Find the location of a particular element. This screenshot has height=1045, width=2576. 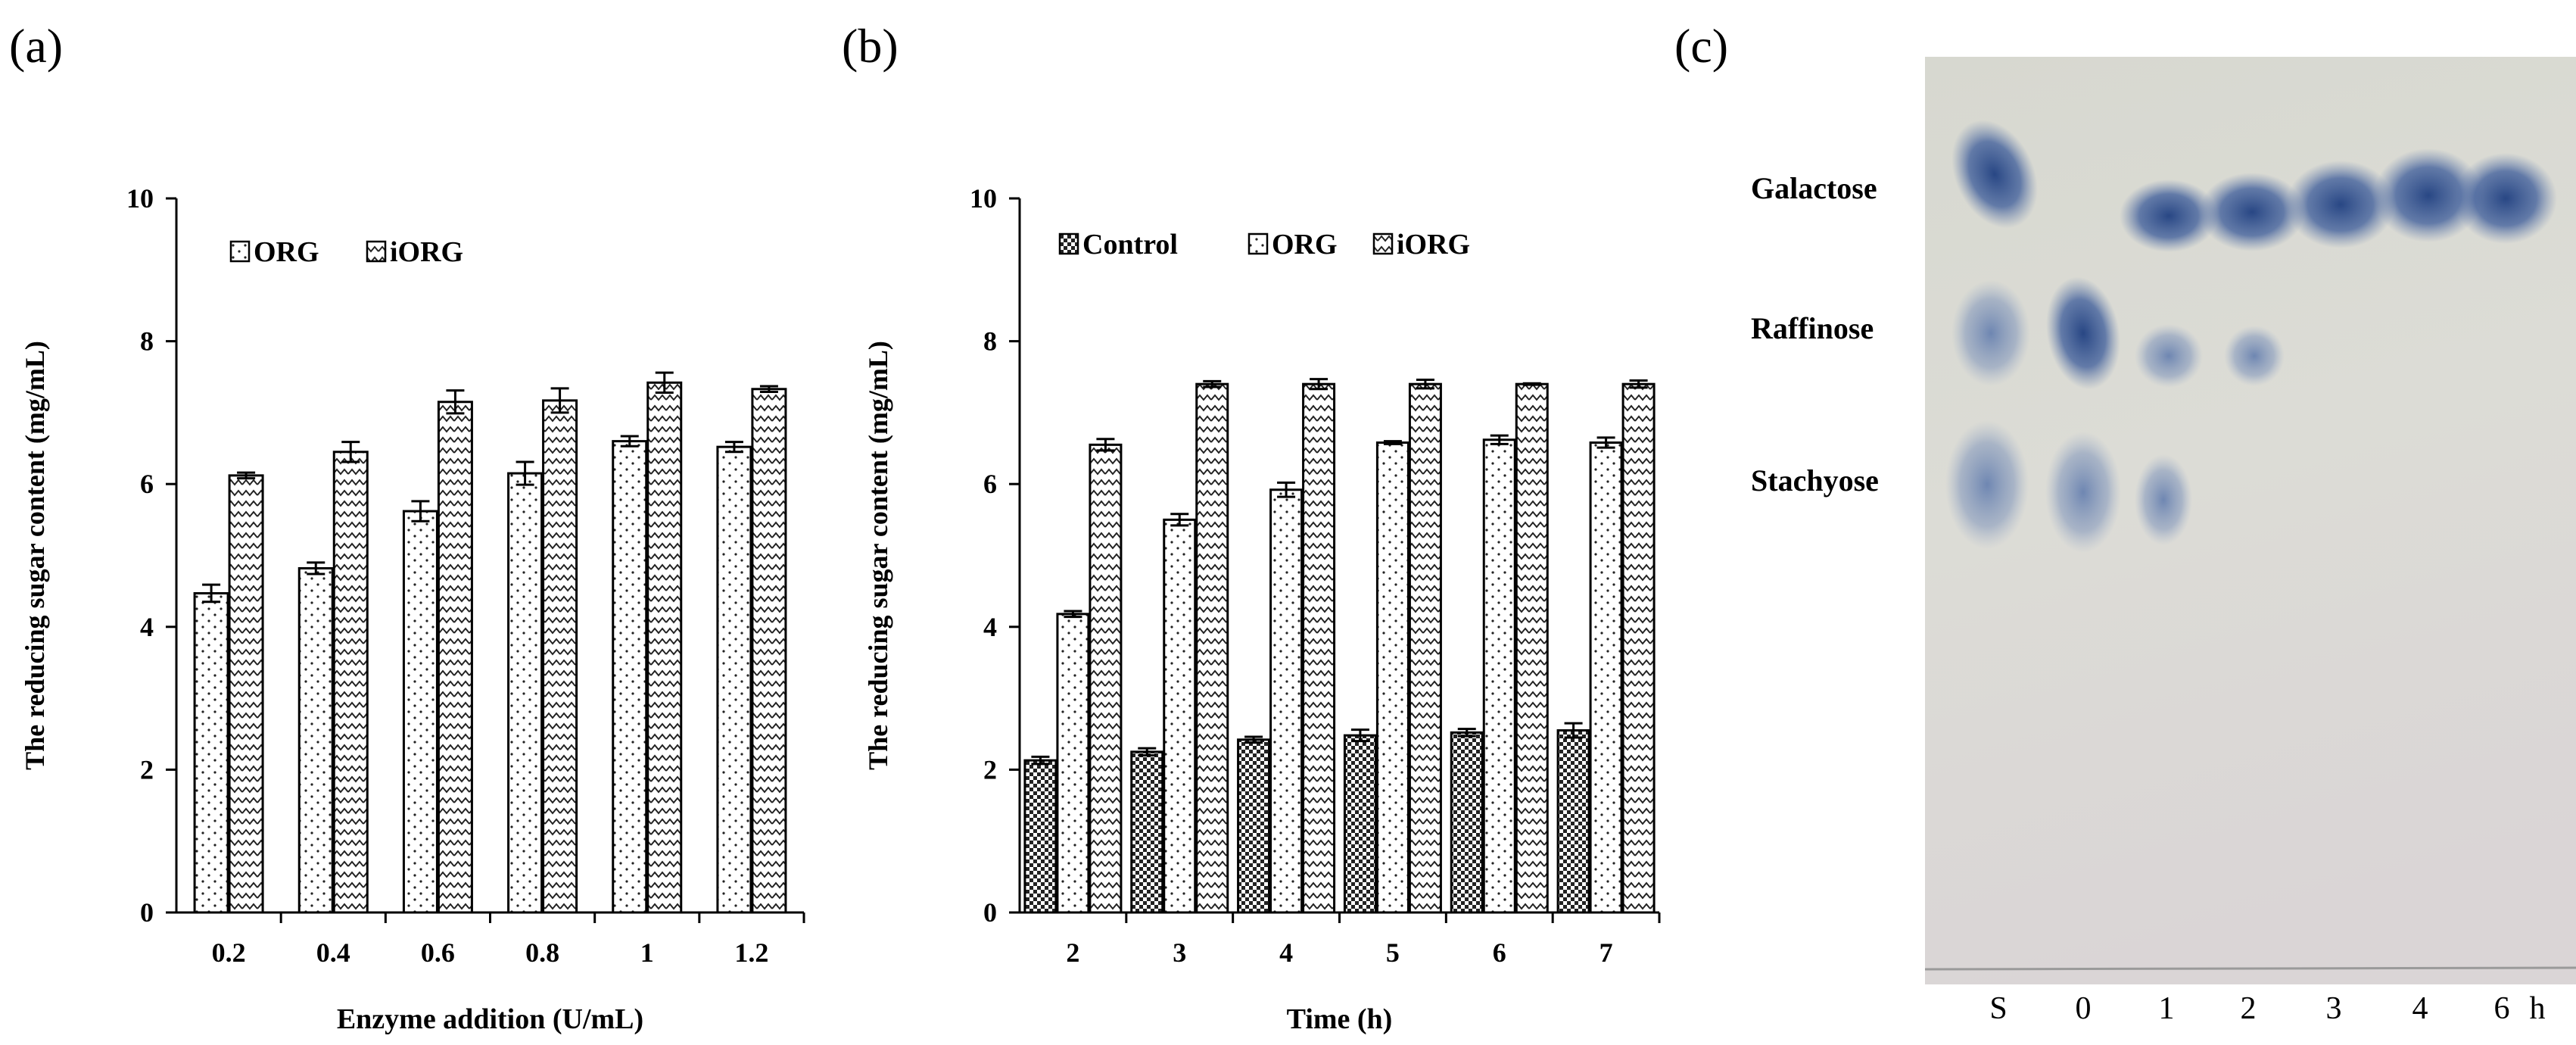

spot-lane0-raffinose is located at coordinates (2083, 333).